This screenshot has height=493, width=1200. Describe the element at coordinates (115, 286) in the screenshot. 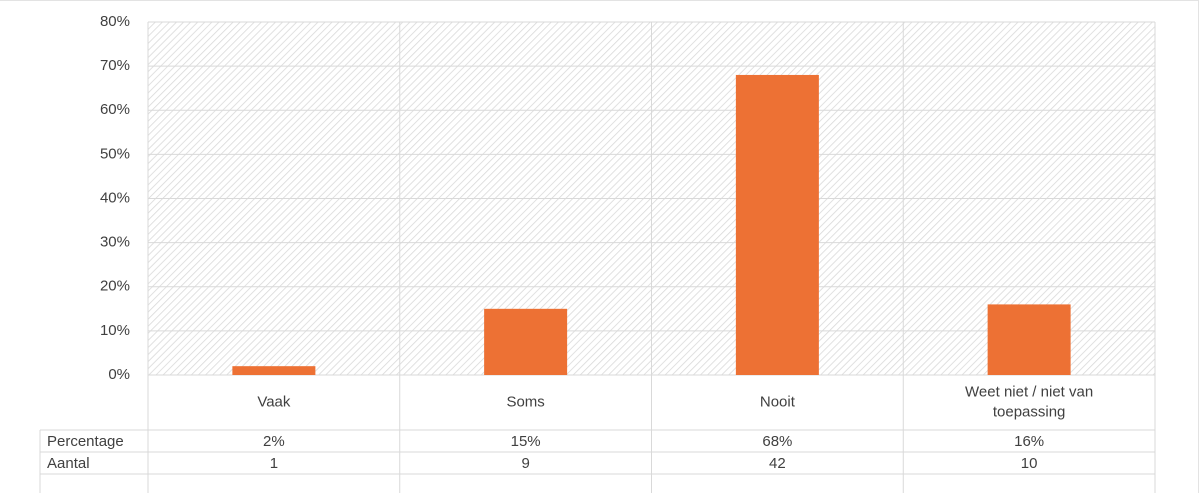

I see `y-tick-label: 20%` at that location.